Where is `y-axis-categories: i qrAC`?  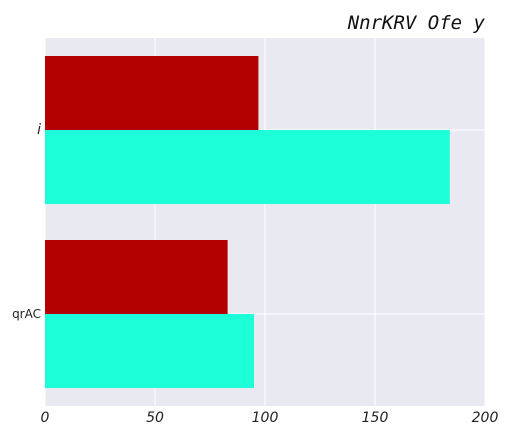 y-axis-categories: i qrAC is located at coordinates (26, 221).